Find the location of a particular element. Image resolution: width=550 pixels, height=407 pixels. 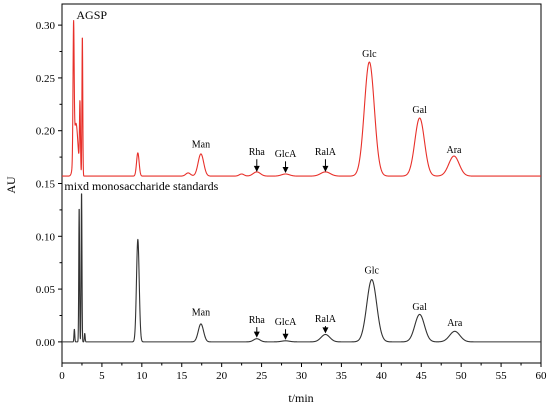

y-axis: 0.00 0.05 0.10 0.15 0.20 0.25 0.30 is located at coordinates (49, 184).